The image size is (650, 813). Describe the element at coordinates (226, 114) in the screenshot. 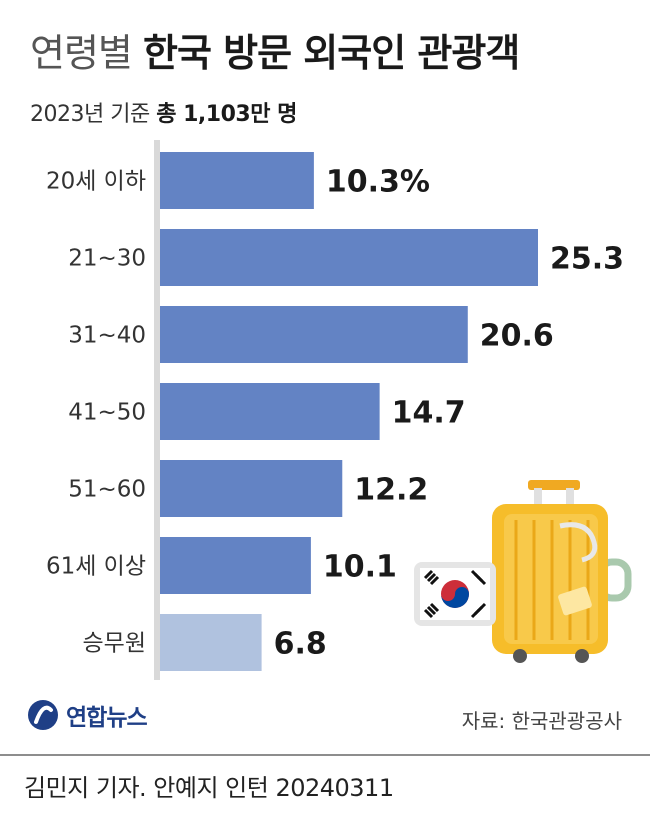

I see `subtitle-total: 총 1,103만 명` at that location.